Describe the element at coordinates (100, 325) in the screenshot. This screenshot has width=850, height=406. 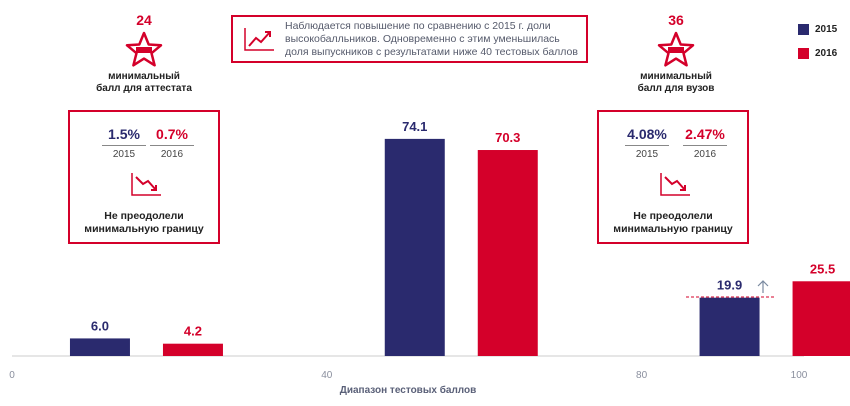
I see `bar-value-label: 6.0` at that location.